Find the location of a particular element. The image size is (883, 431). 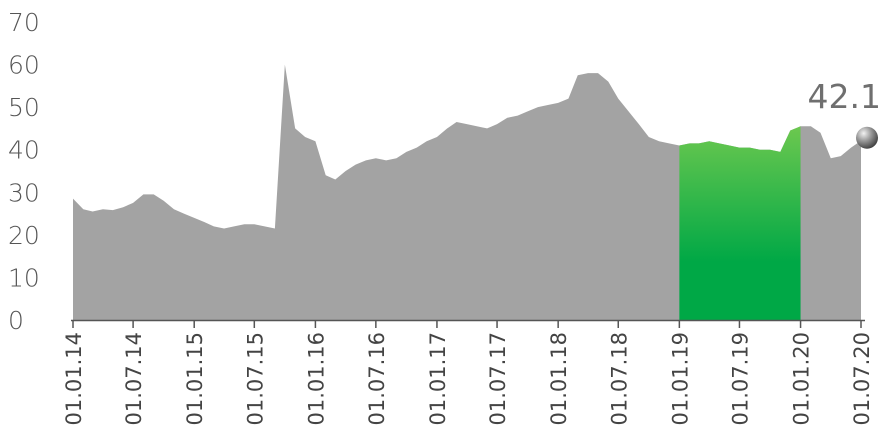

x-tick-label: 01.01.19 is located at coordinates (680, 379).